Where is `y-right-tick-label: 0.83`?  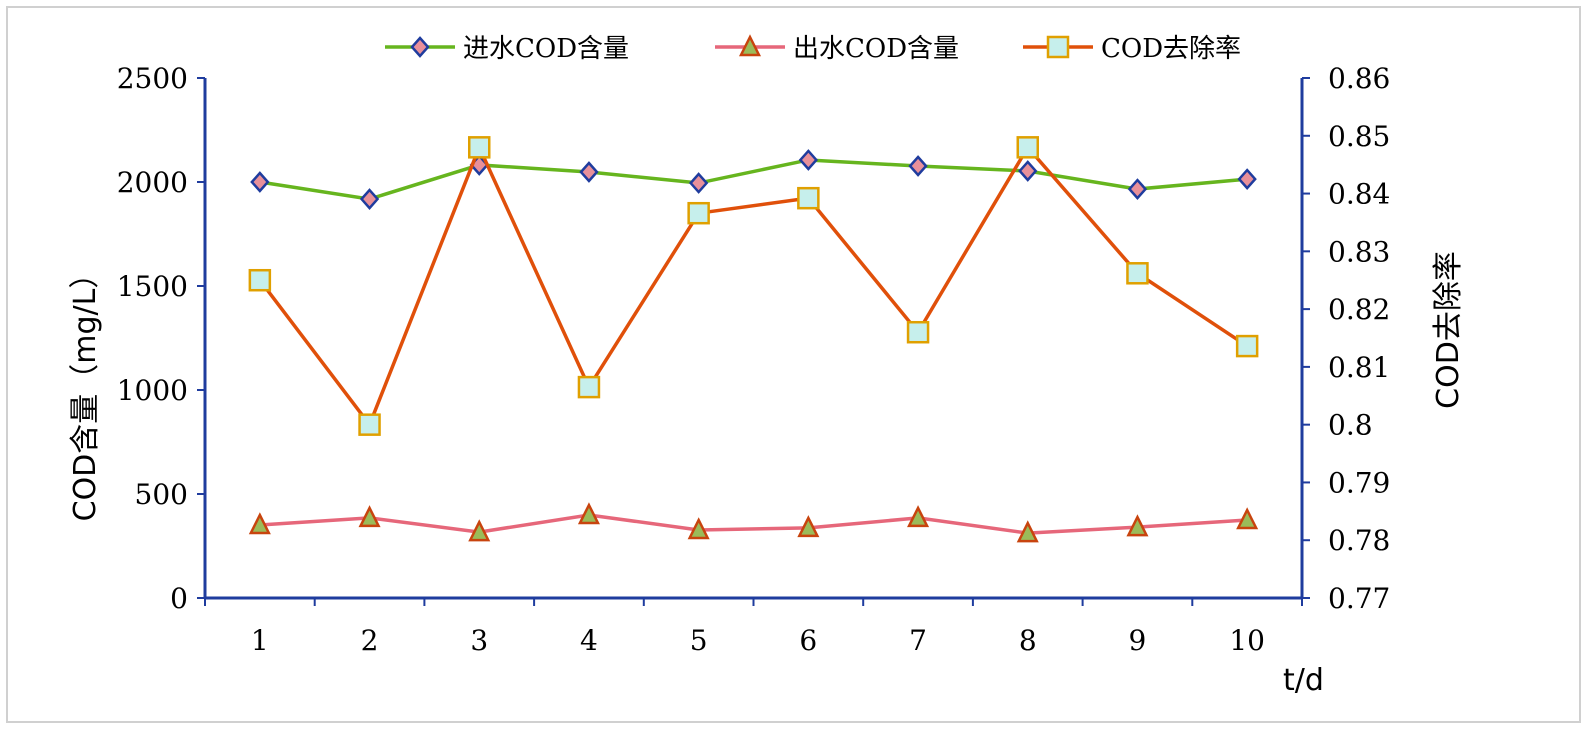 y-right-tick-label: 0.83 is located at coordinates (1359, 251).